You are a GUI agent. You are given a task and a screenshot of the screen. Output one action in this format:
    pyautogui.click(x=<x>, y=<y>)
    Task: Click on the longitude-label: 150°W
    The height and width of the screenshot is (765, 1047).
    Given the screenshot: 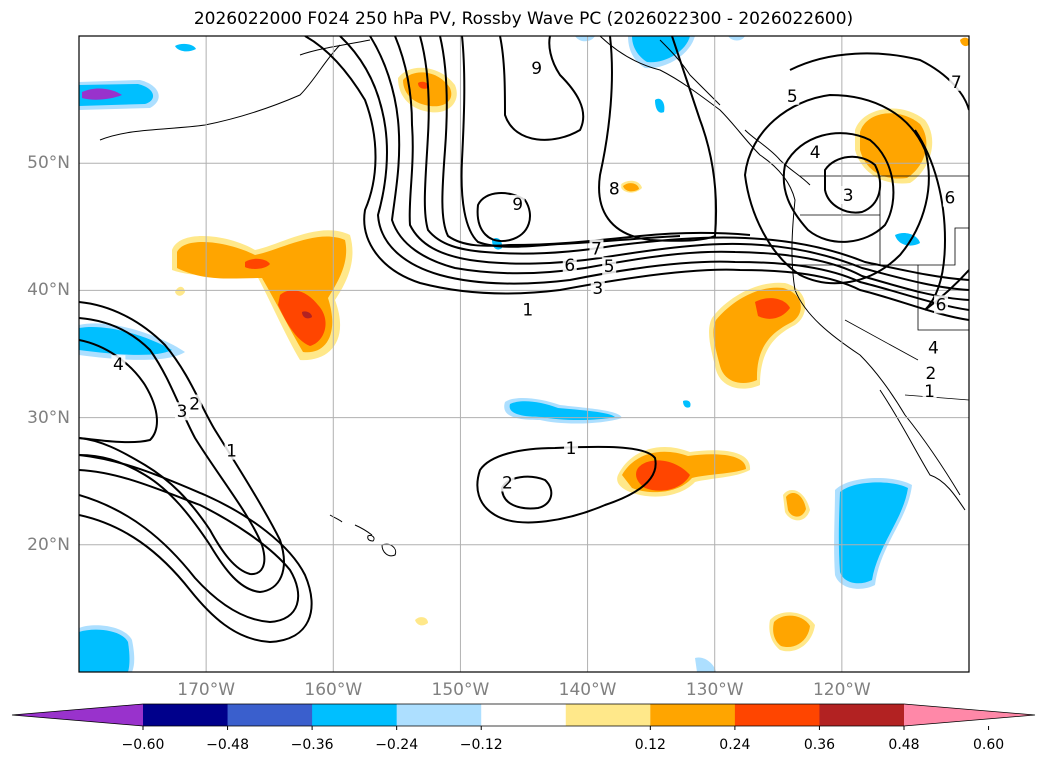 What is the action you would take?
    pyautogui.click(x=460, y=690)
    